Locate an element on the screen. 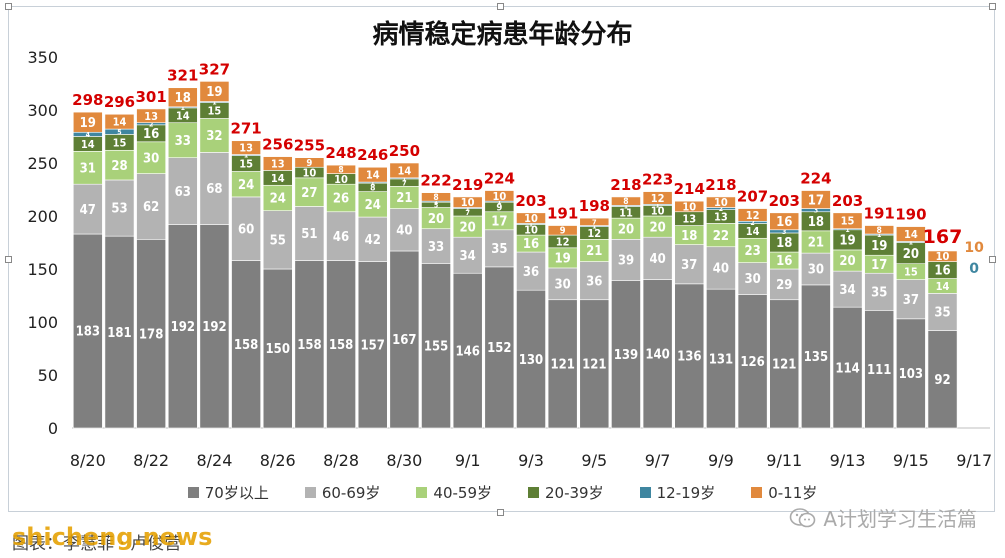 This screenshot has height=558, width=1005. data-label: 155 is located at coordinates (436, 347).